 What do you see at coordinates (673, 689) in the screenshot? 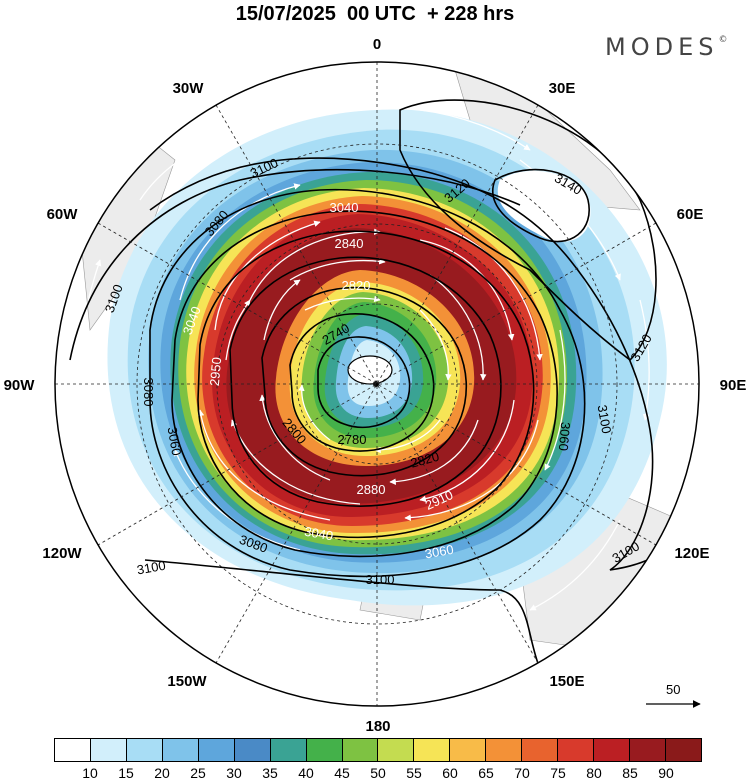
I see `reference-vector-label: 50` at bounding box center [673, 689].